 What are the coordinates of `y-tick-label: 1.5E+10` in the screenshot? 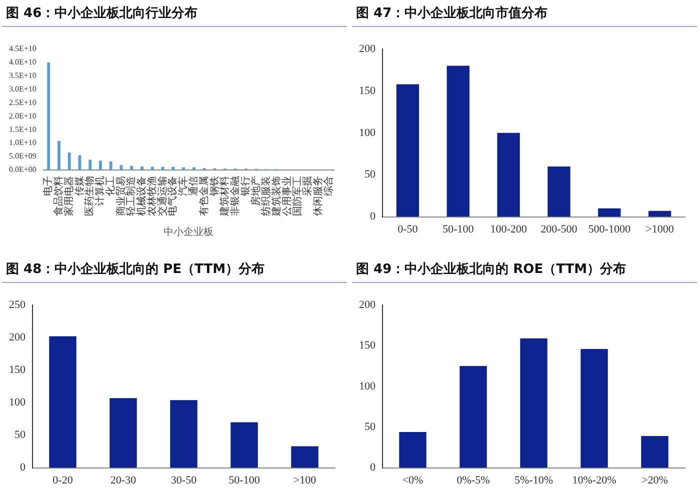 It's located at (22, 129).